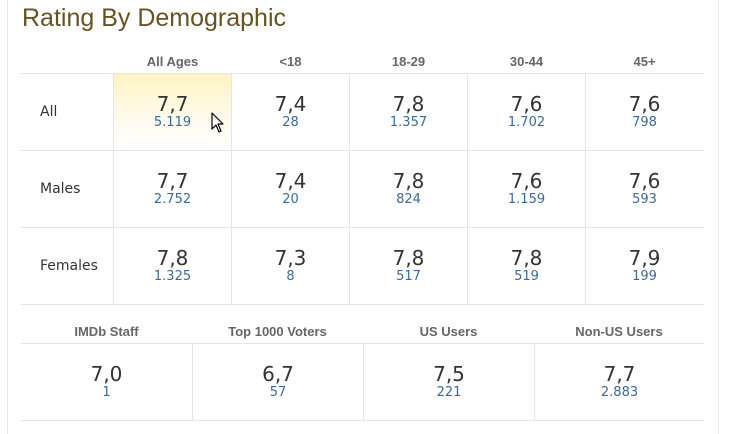 The image size is (733, 434). Describe the element at coordinates (290, 61) in the screenshot. I see `header-under-18: <18` at that location.